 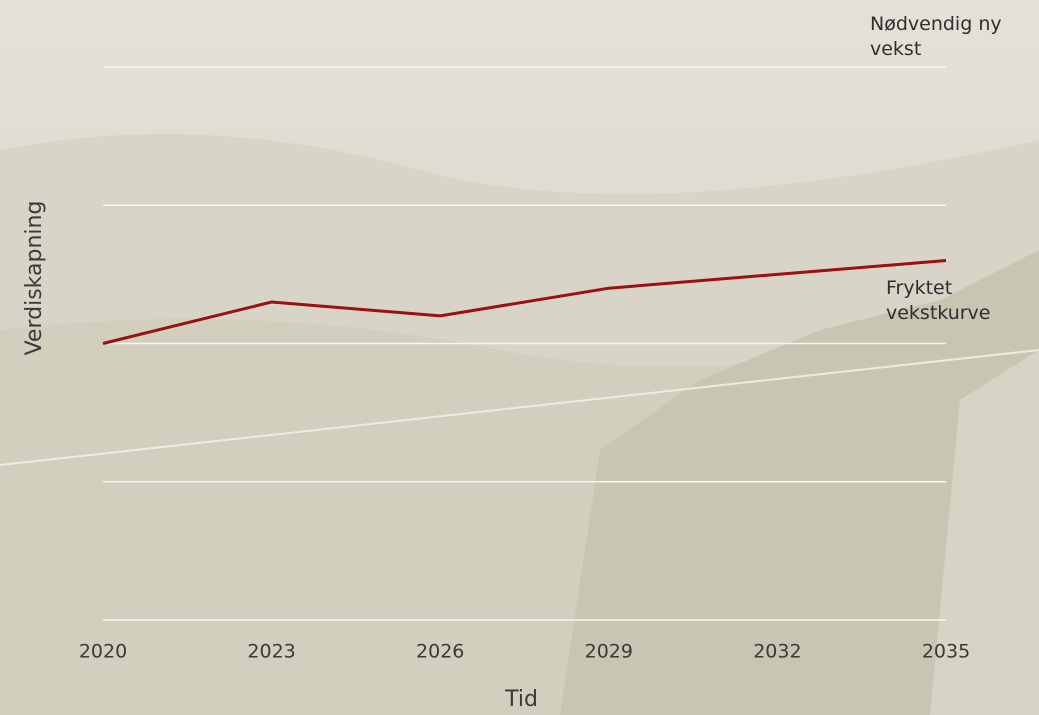 What do you see at coordinates (609, 652) in the screenshot?
I see `x-tick-label: 2029` at bounding box center [609, 652].